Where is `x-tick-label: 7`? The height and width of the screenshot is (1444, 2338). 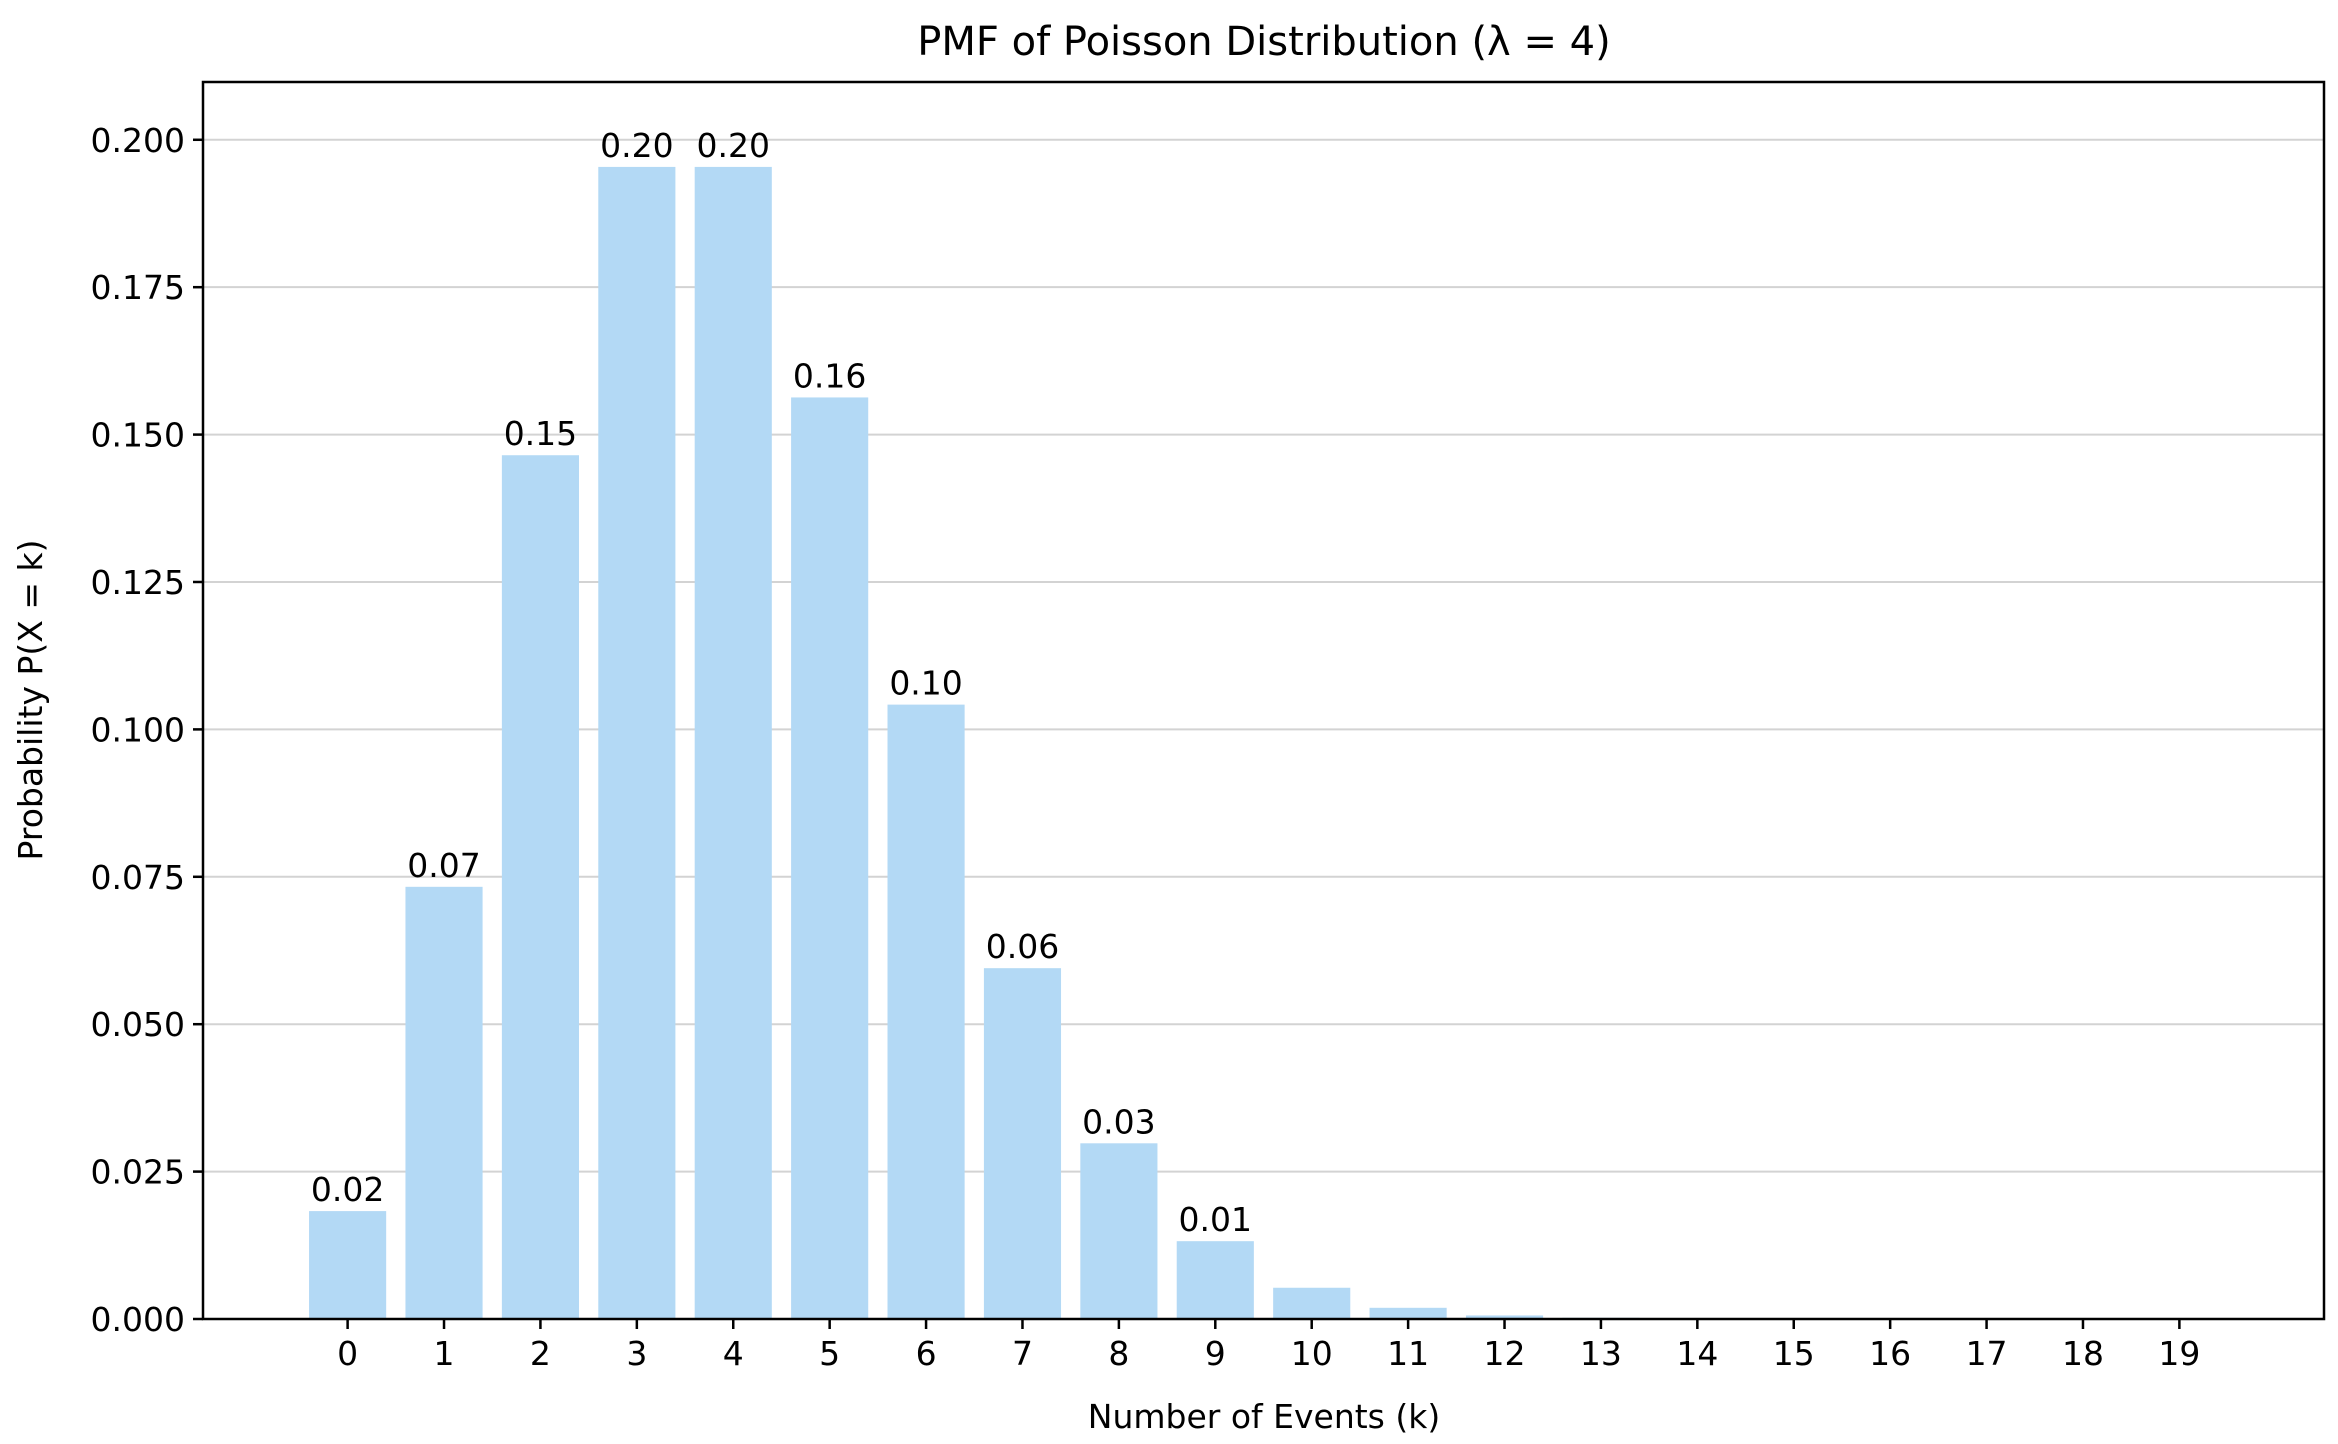 x-tick-label: 7 is located at coordinates (1022, 1353).